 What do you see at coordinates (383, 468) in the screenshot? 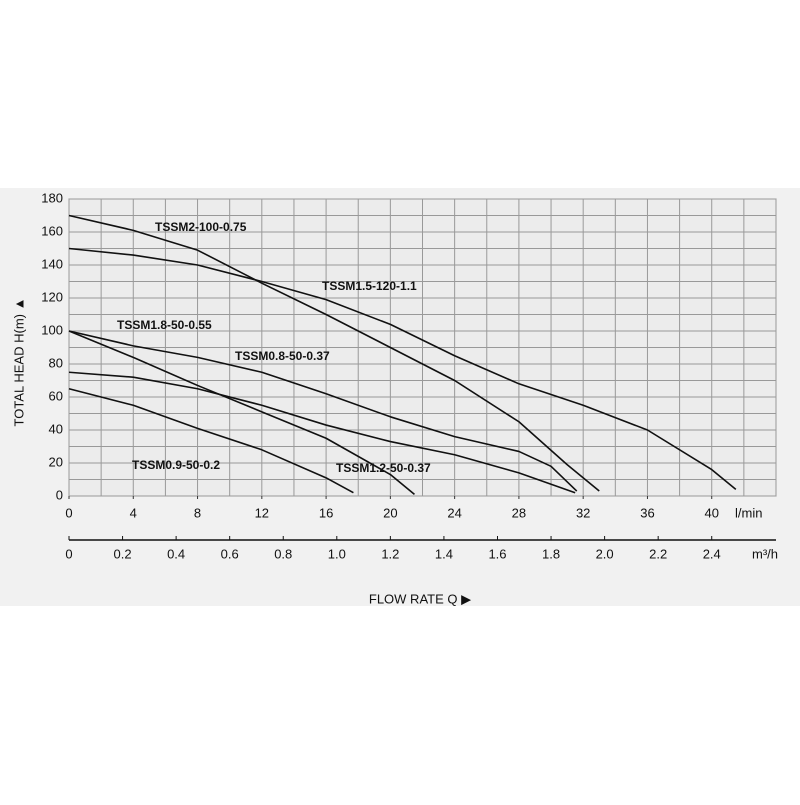
I see `curve-label: TSSM1.2-50-0.37` at bounding box center [383, 468].